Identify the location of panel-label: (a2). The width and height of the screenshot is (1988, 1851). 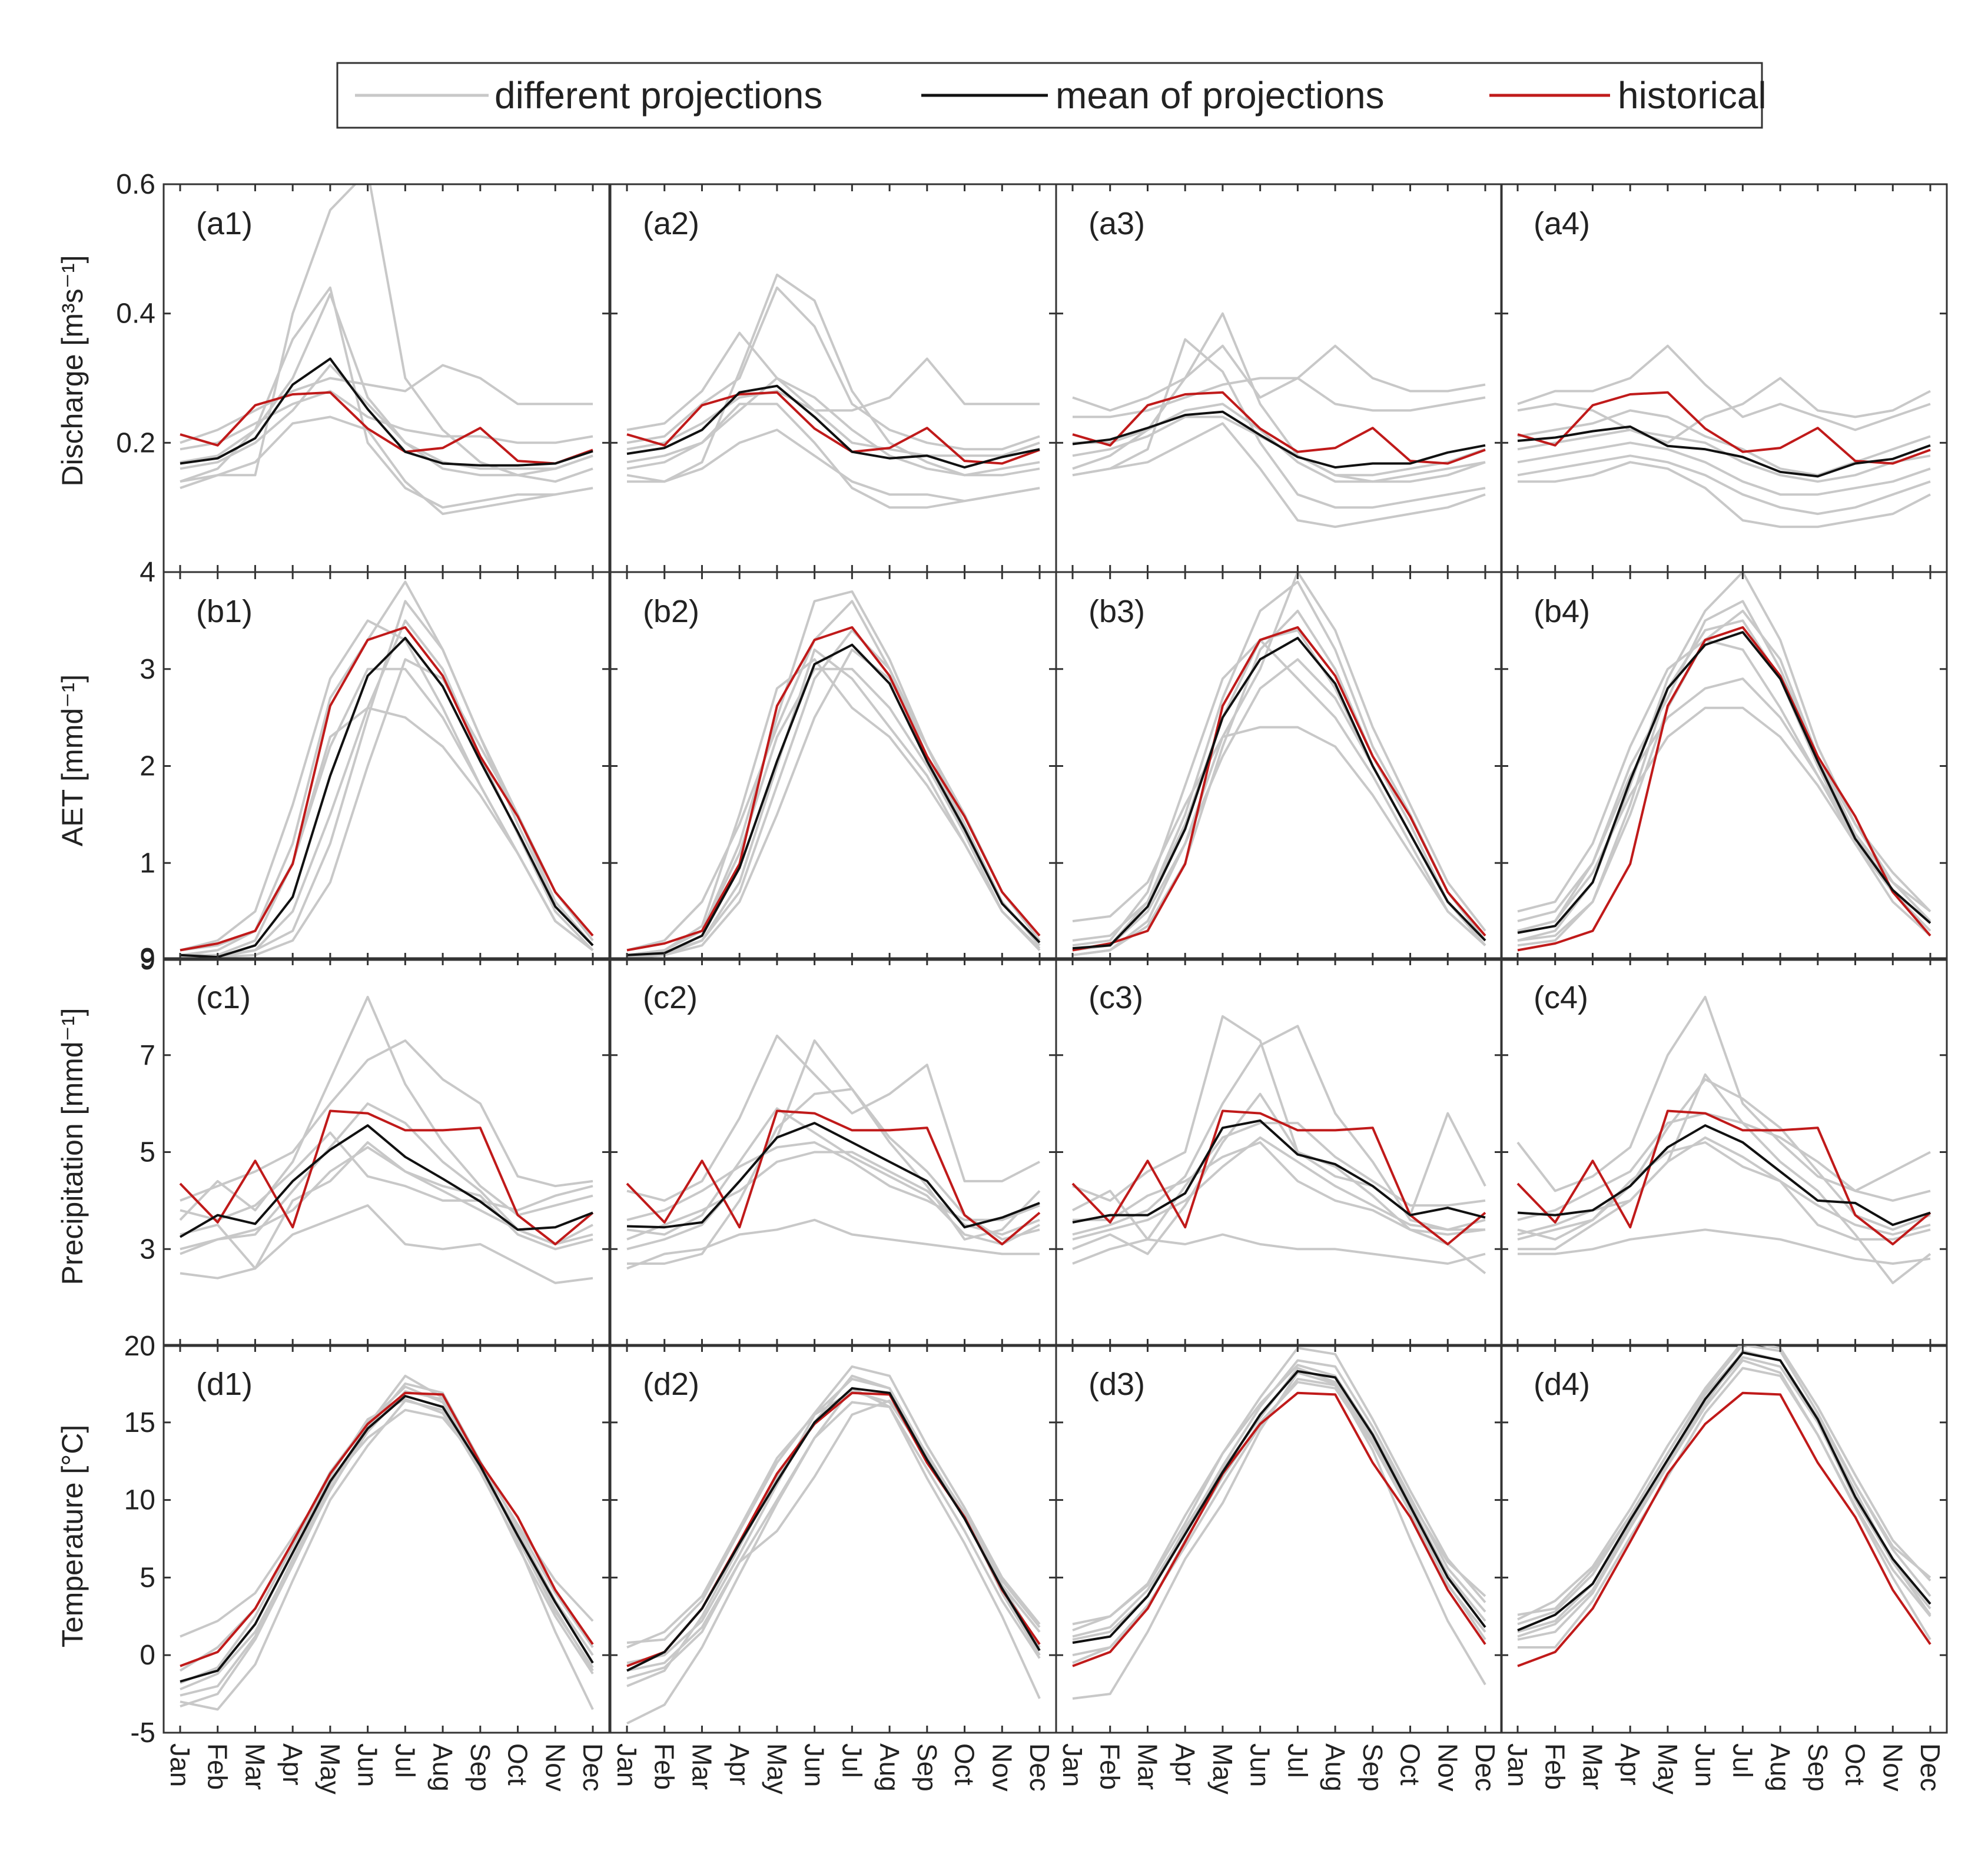
(671, 224).